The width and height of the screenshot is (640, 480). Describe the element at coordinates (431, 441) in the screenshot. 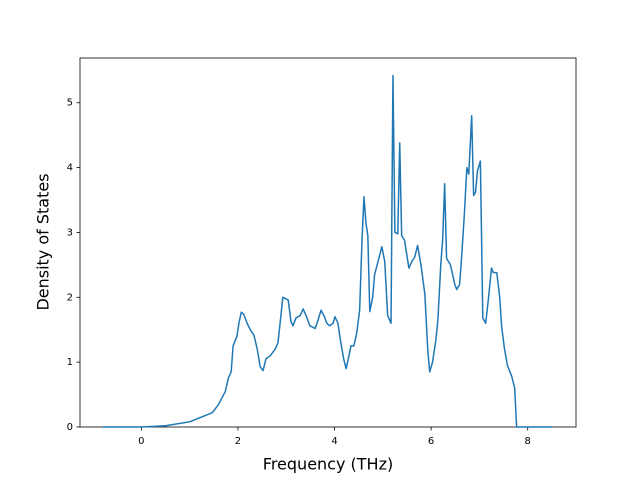

I see `x-tick-label: 6` at that location.